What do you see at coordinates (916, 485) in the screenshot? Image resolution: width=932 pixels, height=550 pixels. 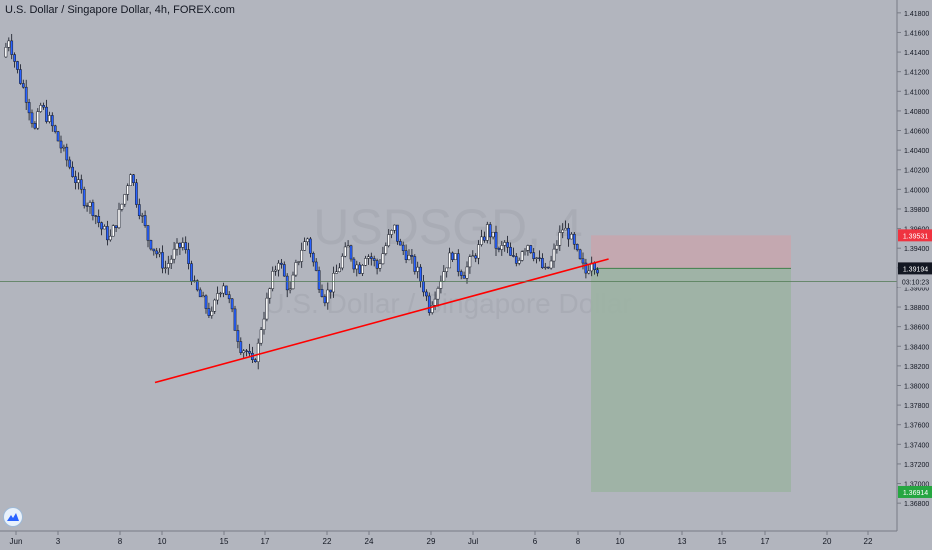 I see `y-tick-label: 1.37000` at bounding box center [916, 485].